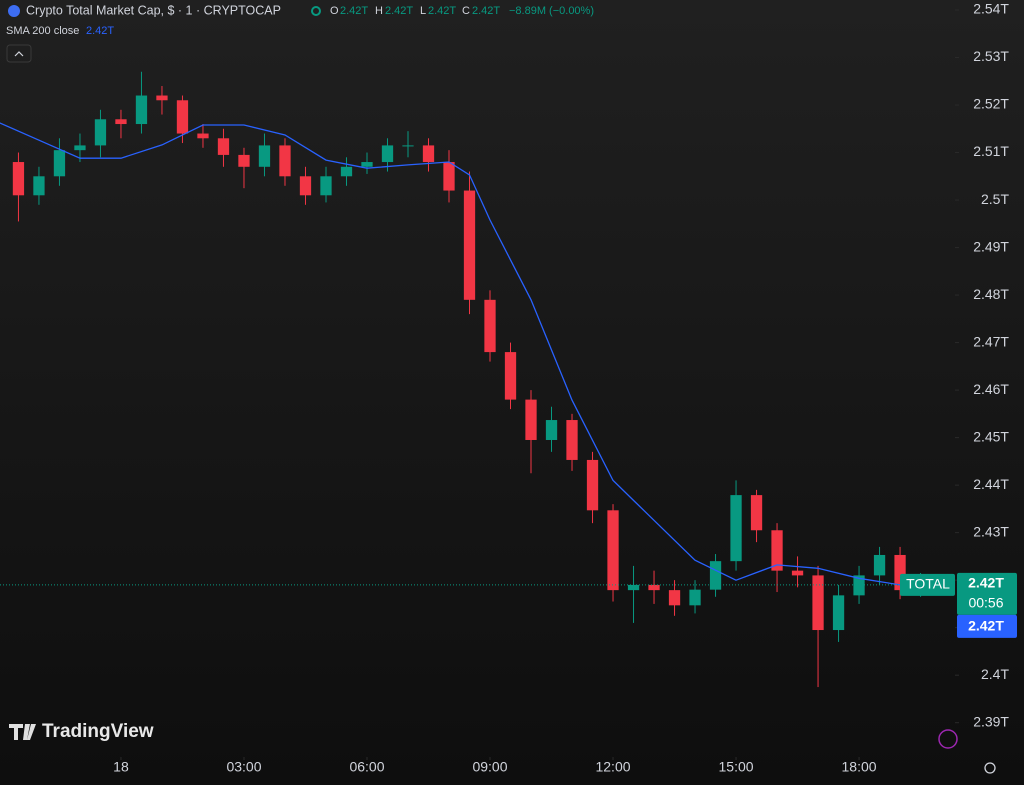 The image size is (1024, 785). Describe the element at coordinates (612, 767) in the screenshot. I see `x-tick-label: 12:00` at that location.